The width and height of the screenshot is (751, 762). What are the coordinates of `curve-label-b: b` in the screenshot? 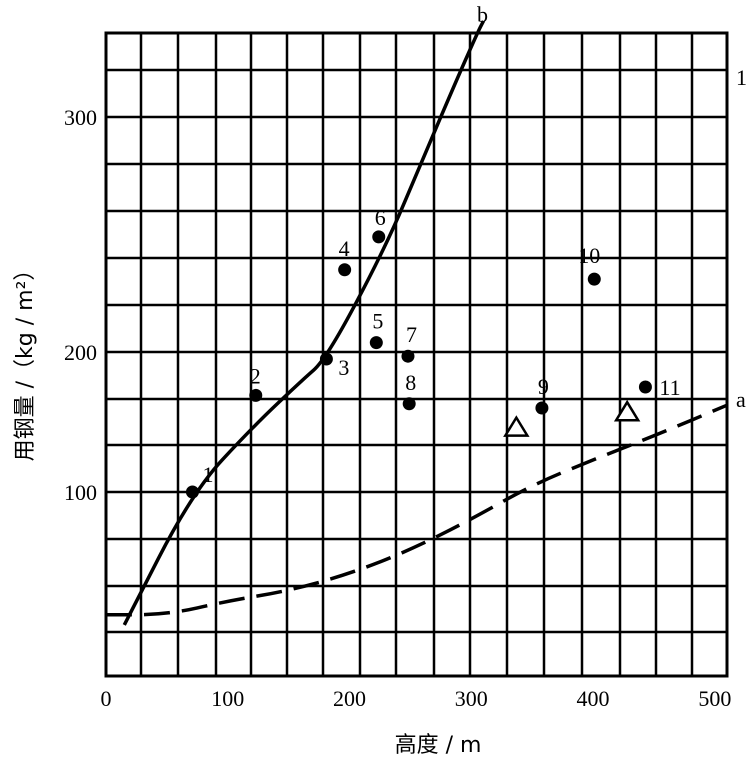 It's located at (482, 14).